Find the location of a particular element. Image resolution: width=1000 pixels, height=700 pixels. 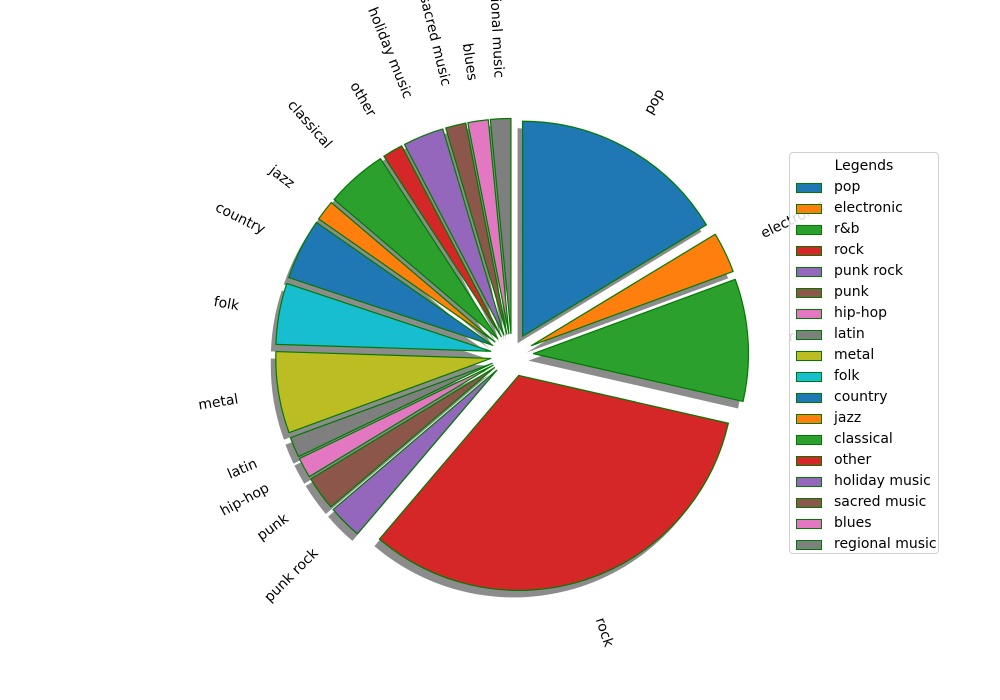

slice-label-metal: metal is located at coordinates (218, 402).